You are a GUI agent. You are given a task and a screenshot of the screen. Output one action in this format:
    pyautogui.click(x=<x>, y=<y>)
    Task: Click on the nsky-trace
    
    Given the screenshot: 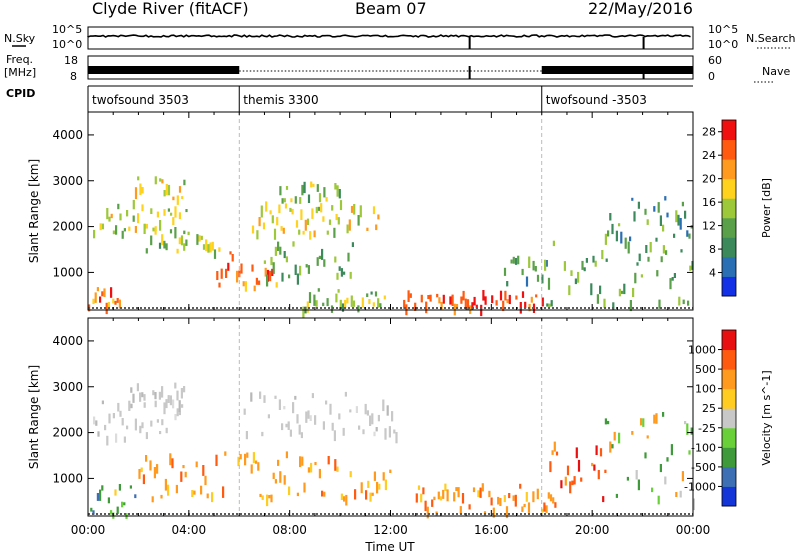 What is the action you would take?
    pyautogui.click(x=389, y=41)
    